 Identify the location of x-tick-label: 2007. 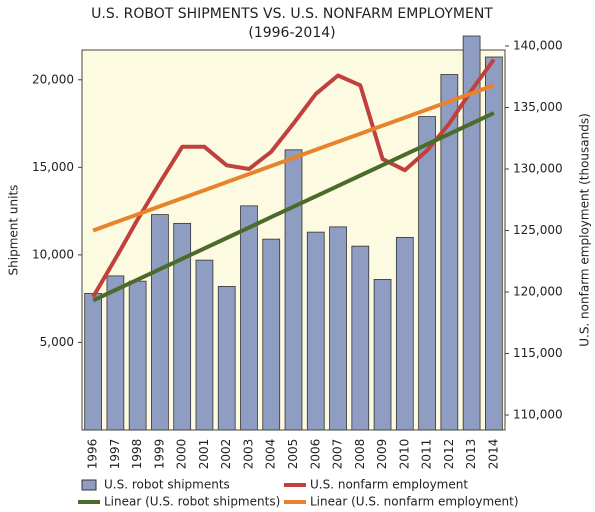
(338, 454).